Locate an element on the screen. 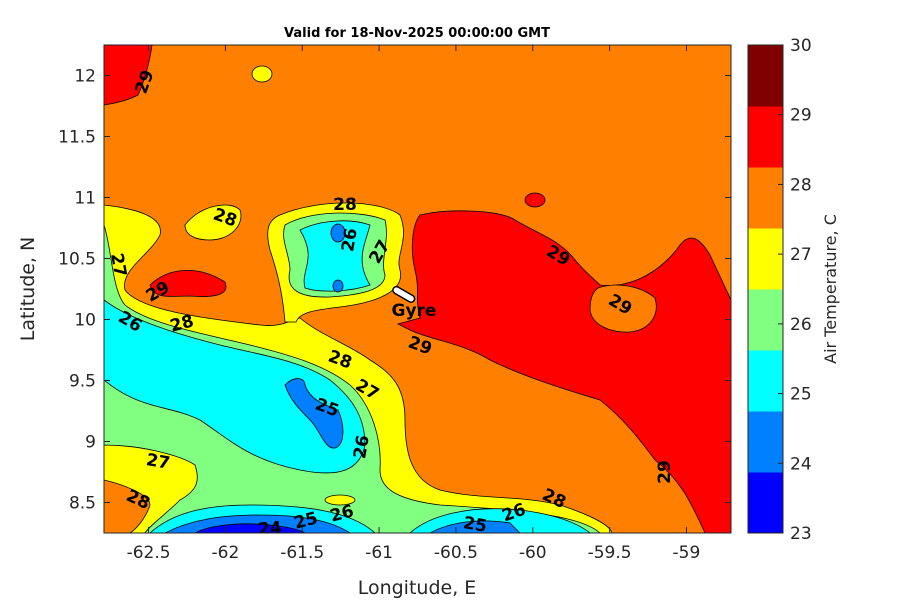 This screenshot has height=600, width=900. contour-label: 28 is located at coordinates (345, 205).